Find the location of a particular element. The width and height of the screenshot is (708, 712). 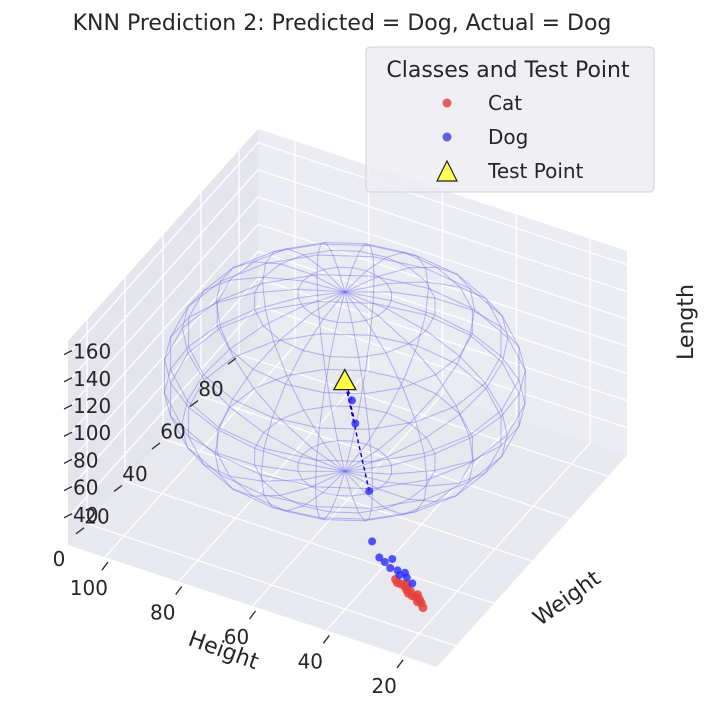

z-tick-label: 160 is located at coordinates (92, 352).